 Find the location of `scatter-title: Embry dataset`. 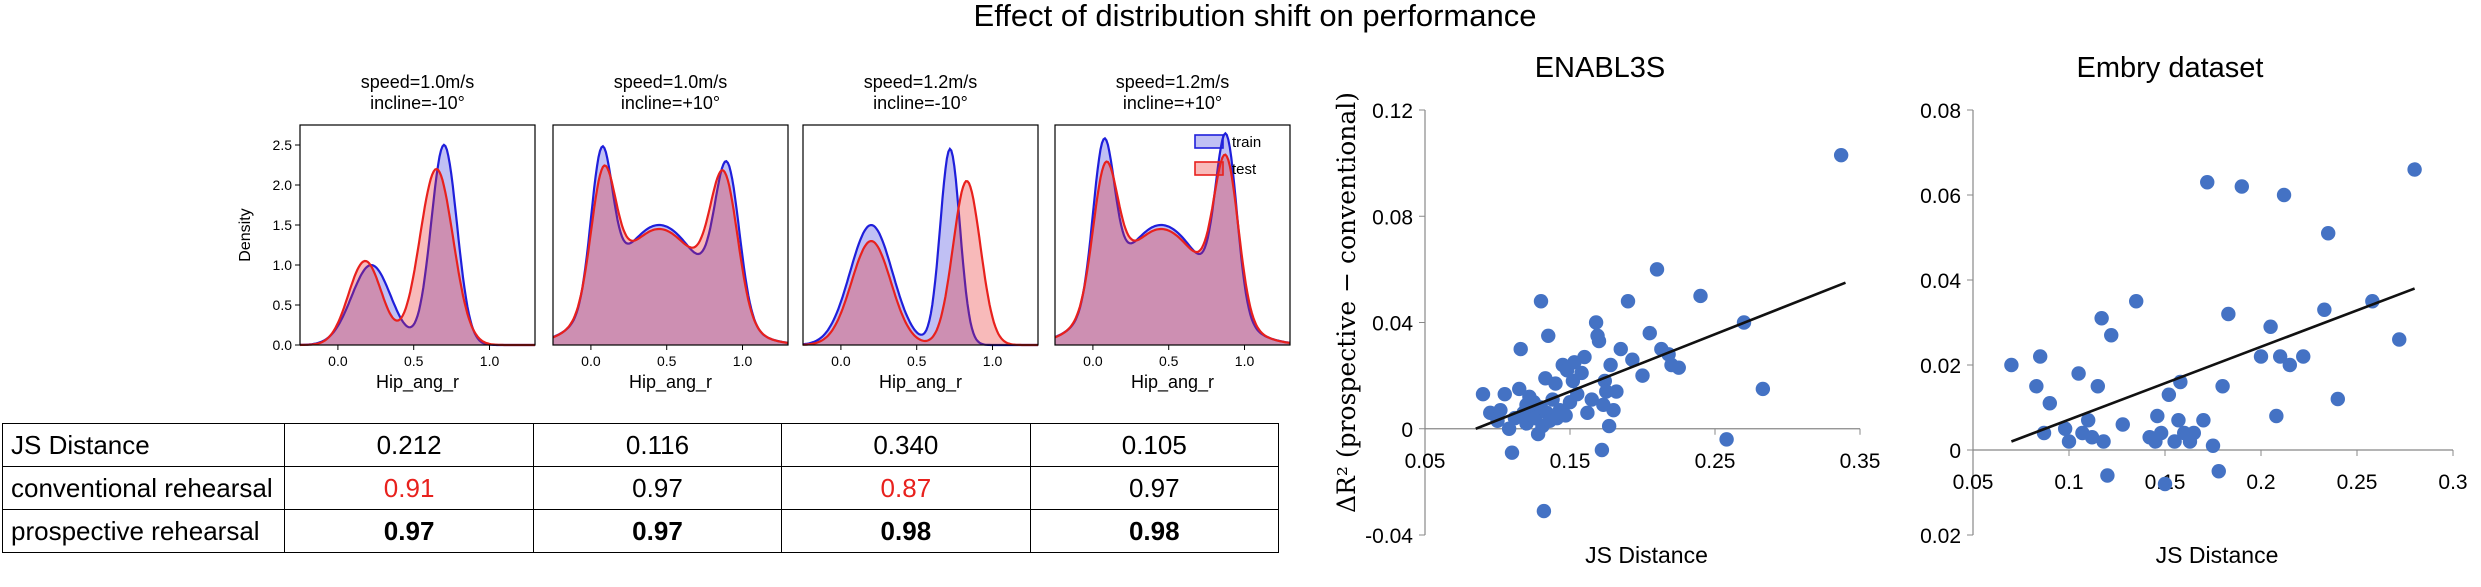

scatter-title: Embry dataset is located at coordinates (2170, 68).